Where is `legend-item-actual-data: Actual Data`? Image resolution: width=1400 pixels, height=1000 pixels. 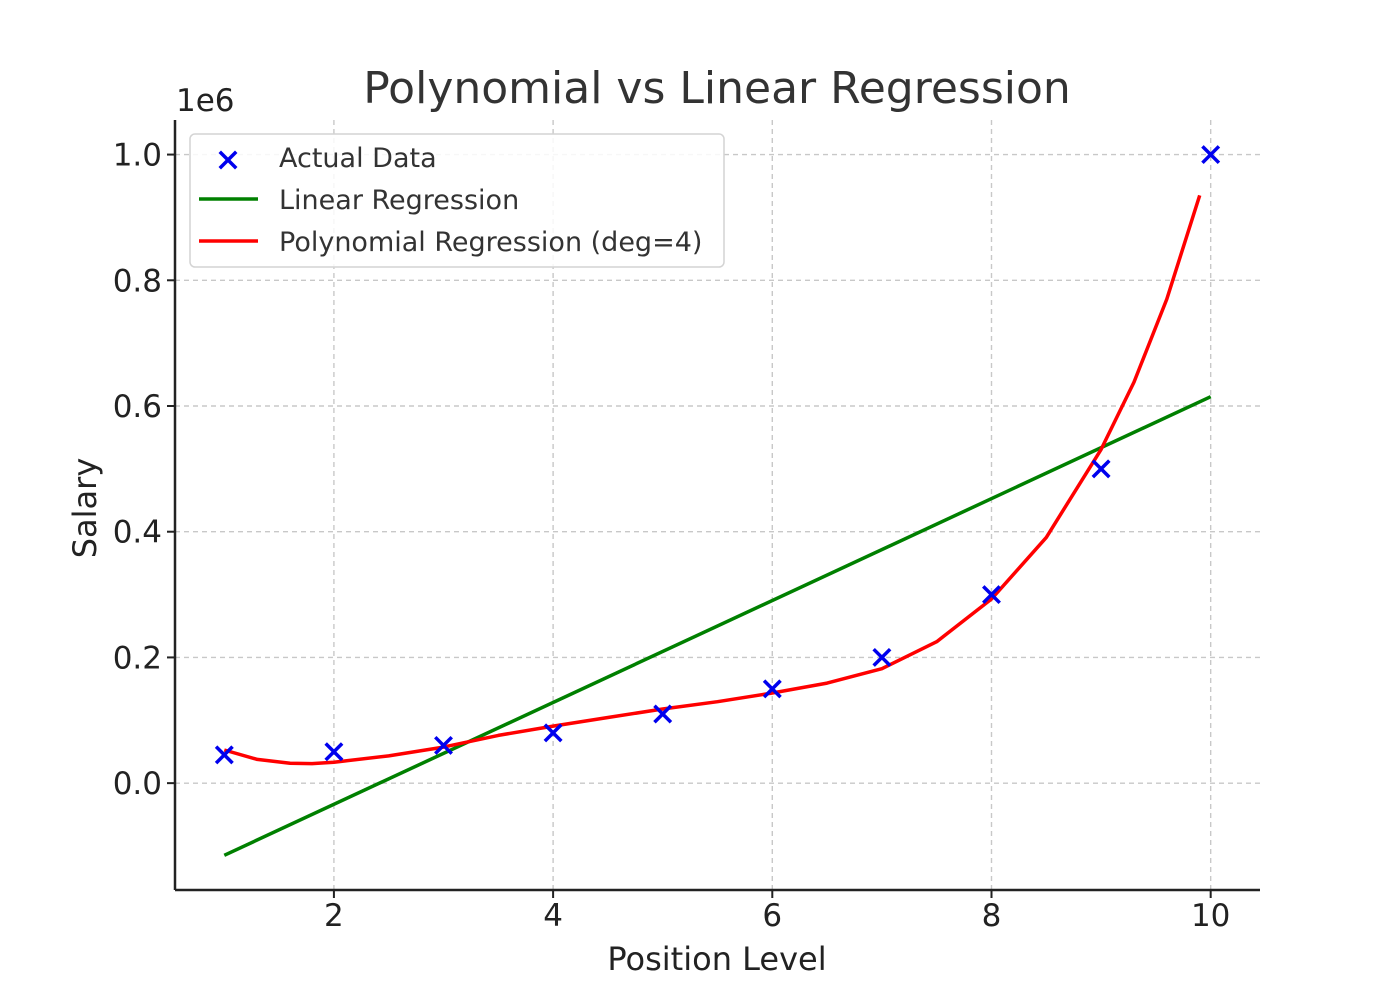 legend-item-actual-data: Actual Data is located at coordinates (327, 158).